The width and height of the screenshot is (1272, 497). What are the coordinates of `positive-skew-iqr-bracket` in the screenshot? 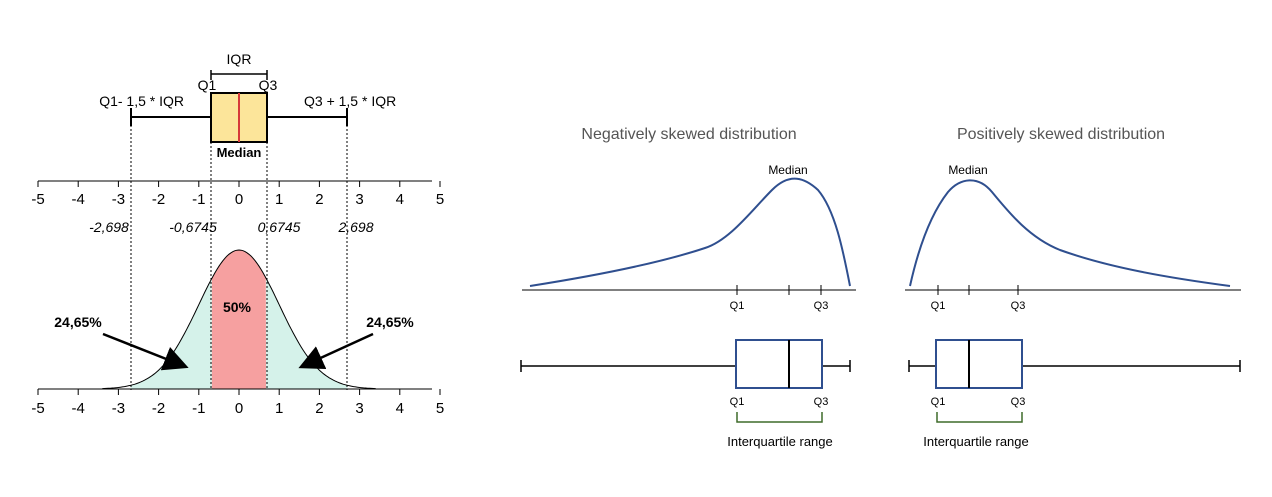 It's located at (979, 417).